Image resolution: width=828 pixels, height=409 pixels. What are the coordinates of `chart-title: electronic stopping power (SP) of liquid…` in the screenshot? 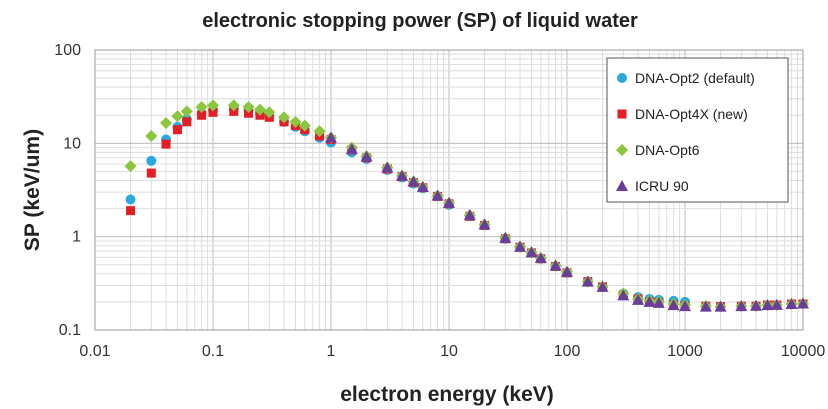 It's located at (420, 21).